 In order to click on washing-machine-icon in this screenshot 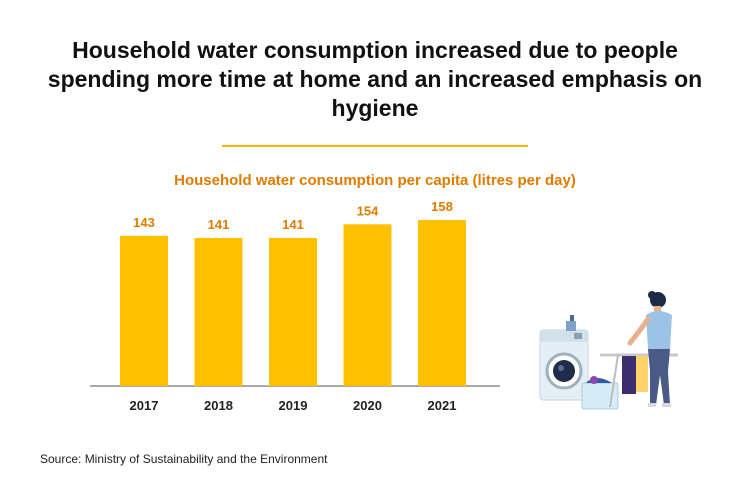, I will do `click(564, 365)`.